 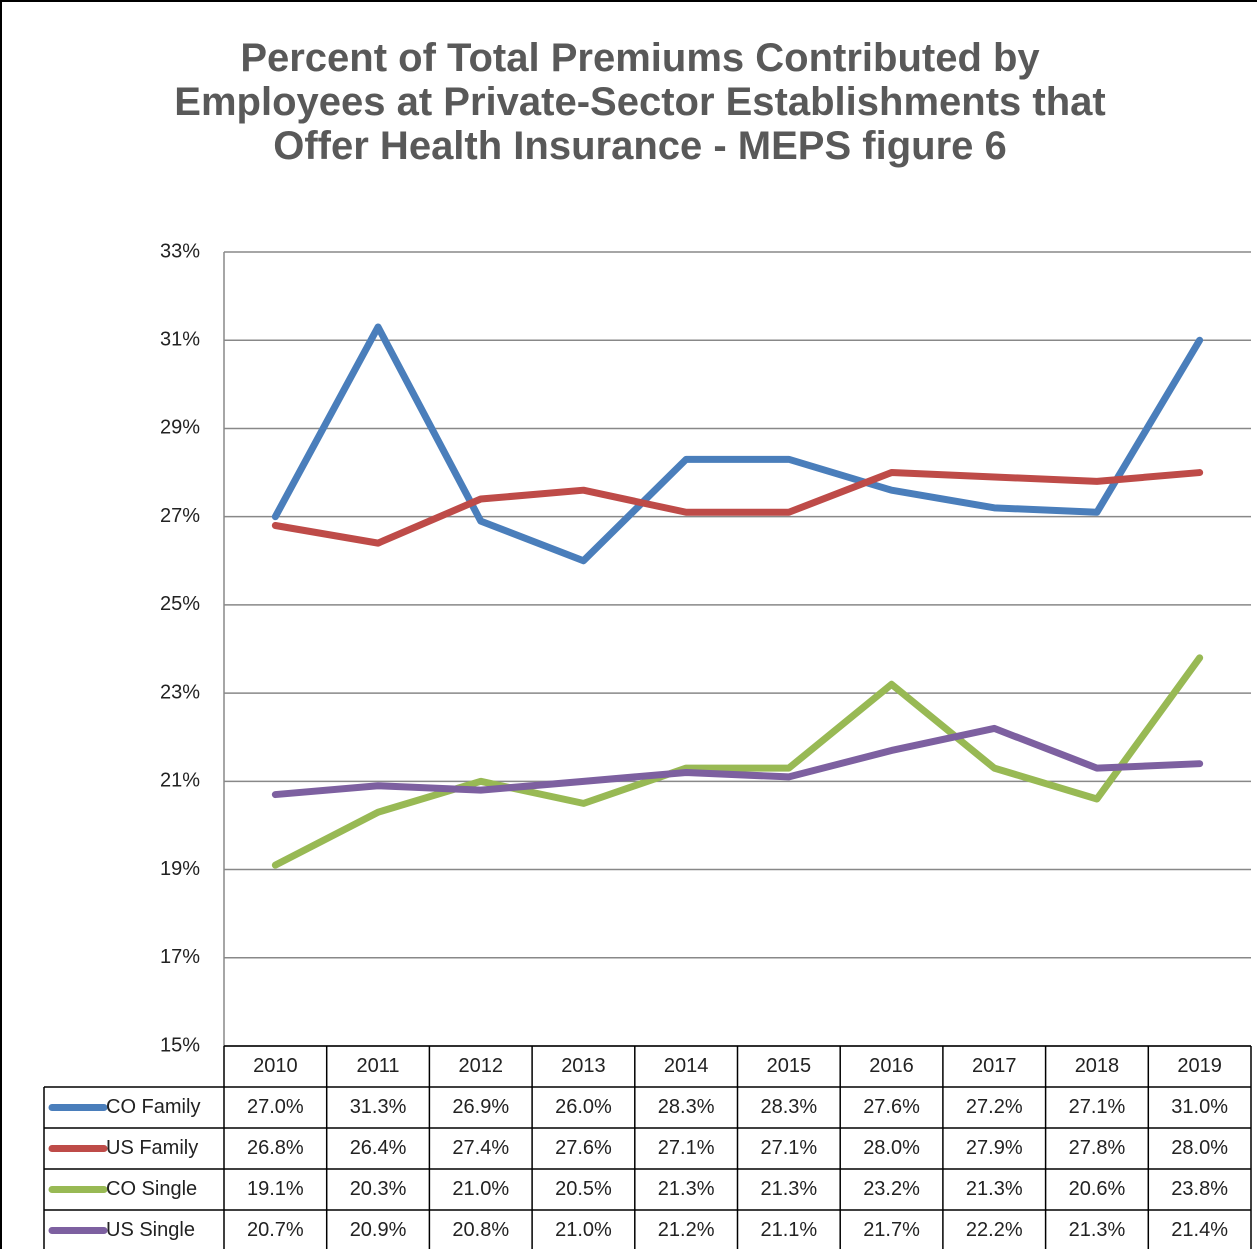 I want to click on table-cell: 26.0%, so click(x=583, y=1107).